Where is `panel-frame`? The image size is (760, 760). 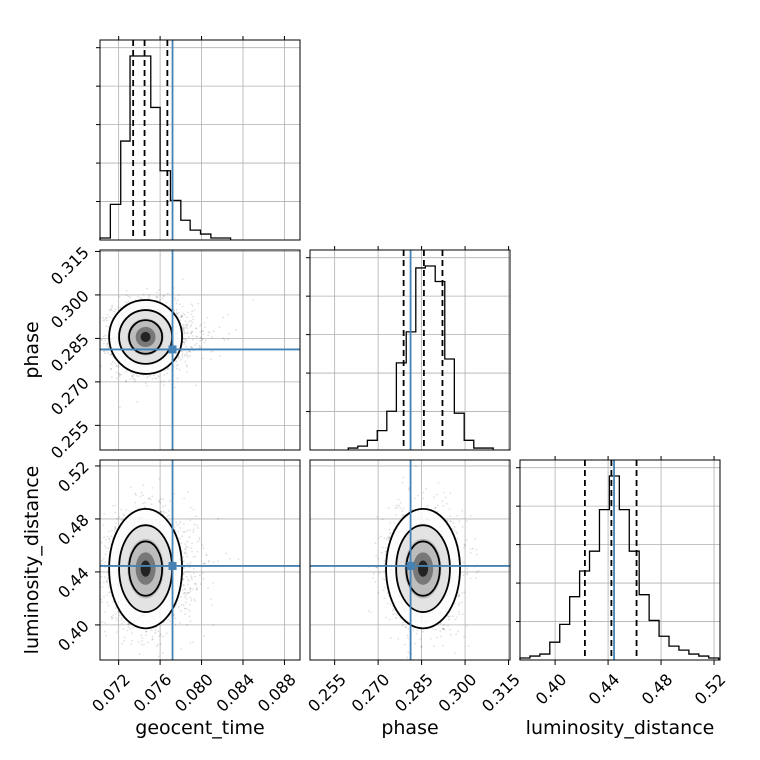 panel-frame is located at coordinates (200, 140).